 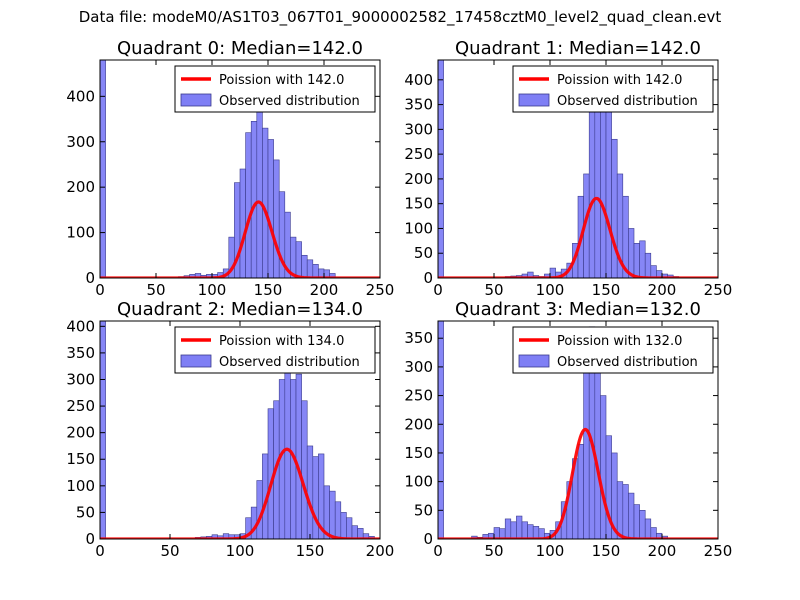 What do you see at coordinates (240, 48) in the screenshot?
I see `panel-title: Quadrant 0: Median=142.0` at bounding box center [240, 48].